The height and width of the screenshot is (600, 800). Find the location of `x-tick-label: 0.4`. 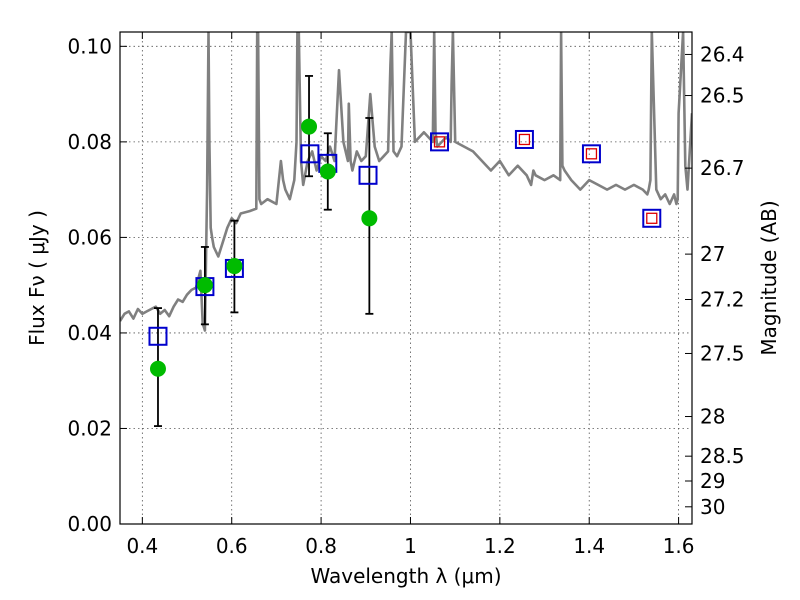

x-tick-label: 0.4 is located at coordinates (142, 546).